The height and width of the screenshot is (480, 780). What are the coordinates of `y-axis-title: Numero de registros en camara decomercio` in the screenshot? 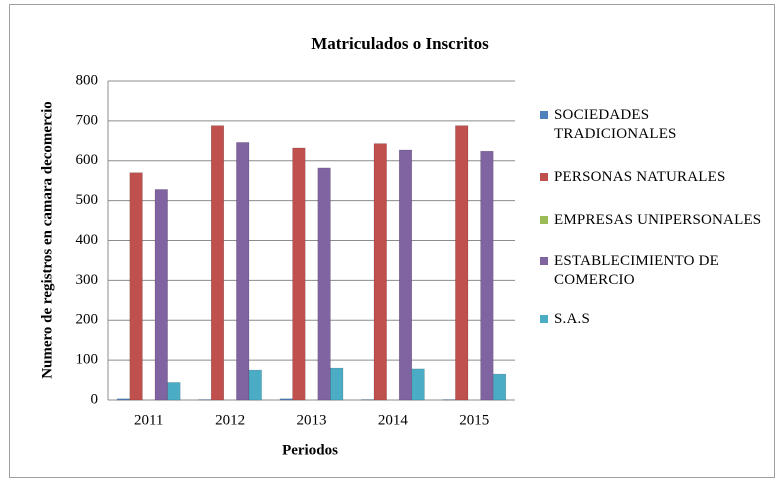 It's located at (47, 240).